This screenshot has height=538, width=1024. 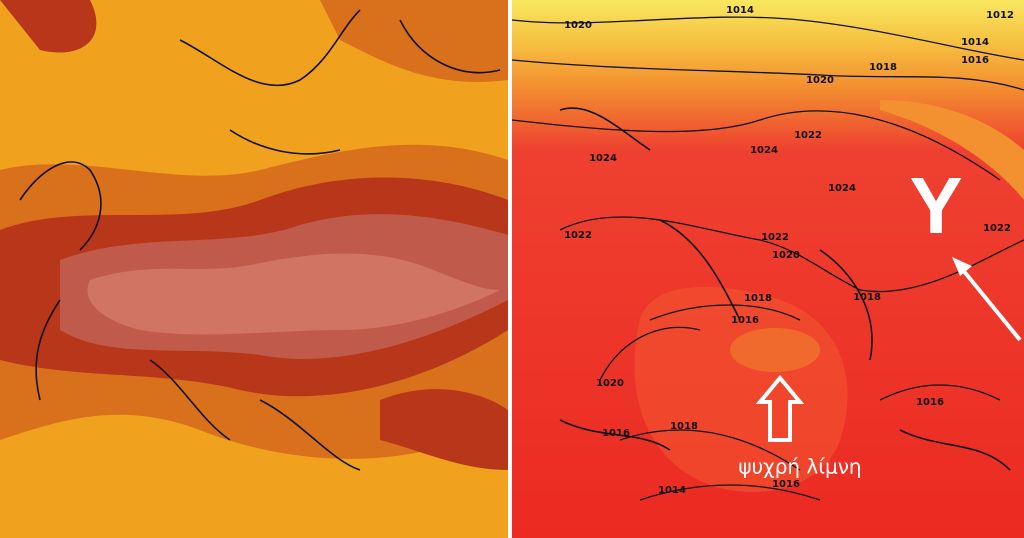 I want to click on isobar-label: 1012, so click(x=1000, y=15).